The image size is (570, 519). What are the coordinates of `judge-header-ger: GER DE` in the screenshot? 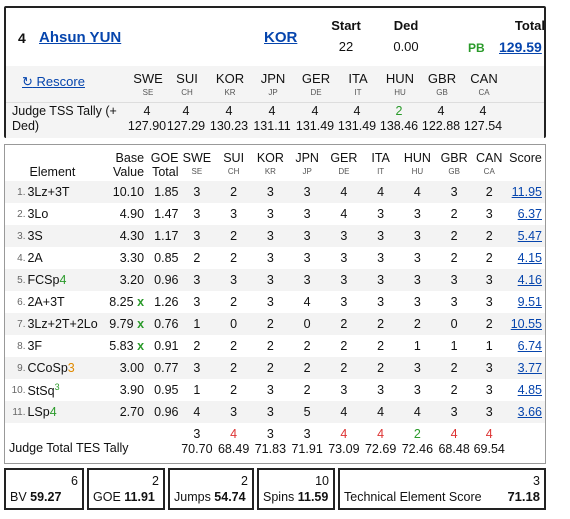 It's located at (316, 84).